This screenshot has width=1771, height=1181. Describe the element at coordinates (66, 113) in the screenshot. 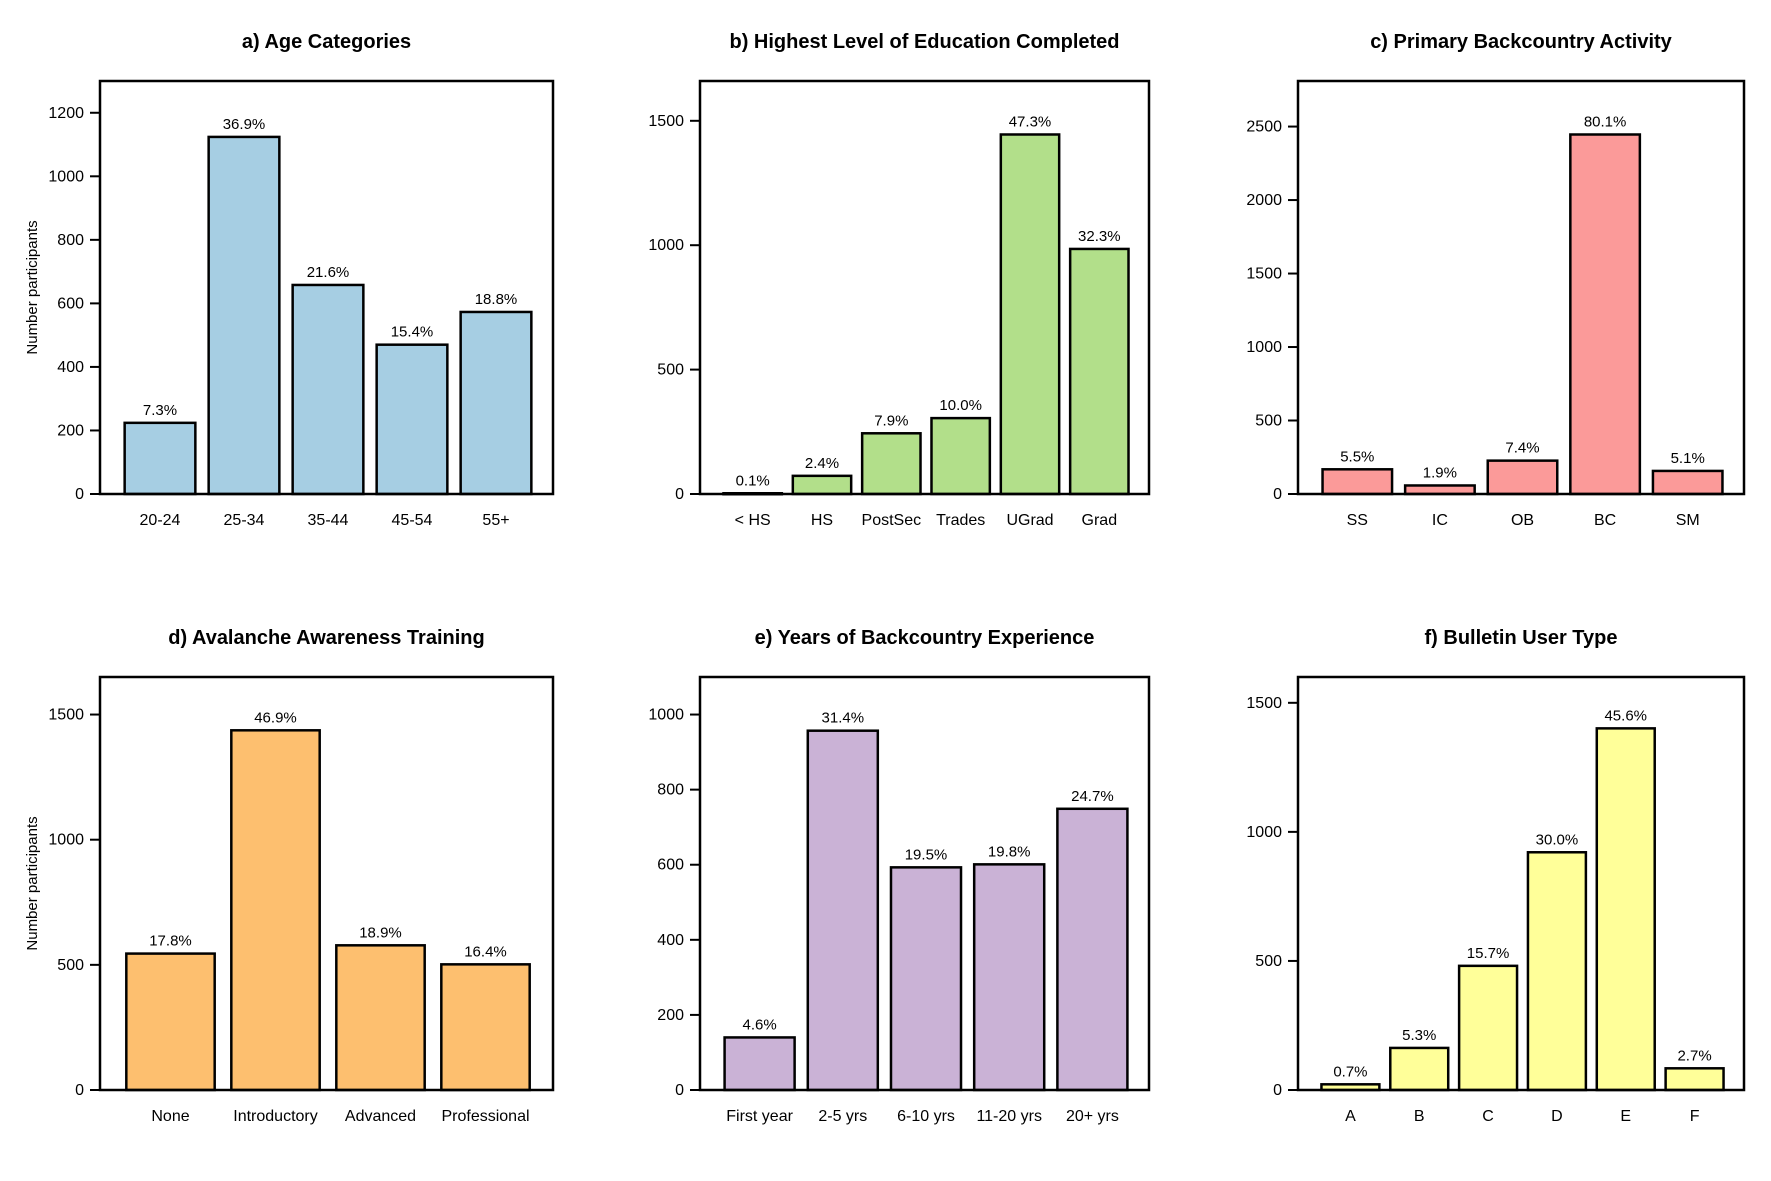

I see `y-tick-label: 1200` at that location.